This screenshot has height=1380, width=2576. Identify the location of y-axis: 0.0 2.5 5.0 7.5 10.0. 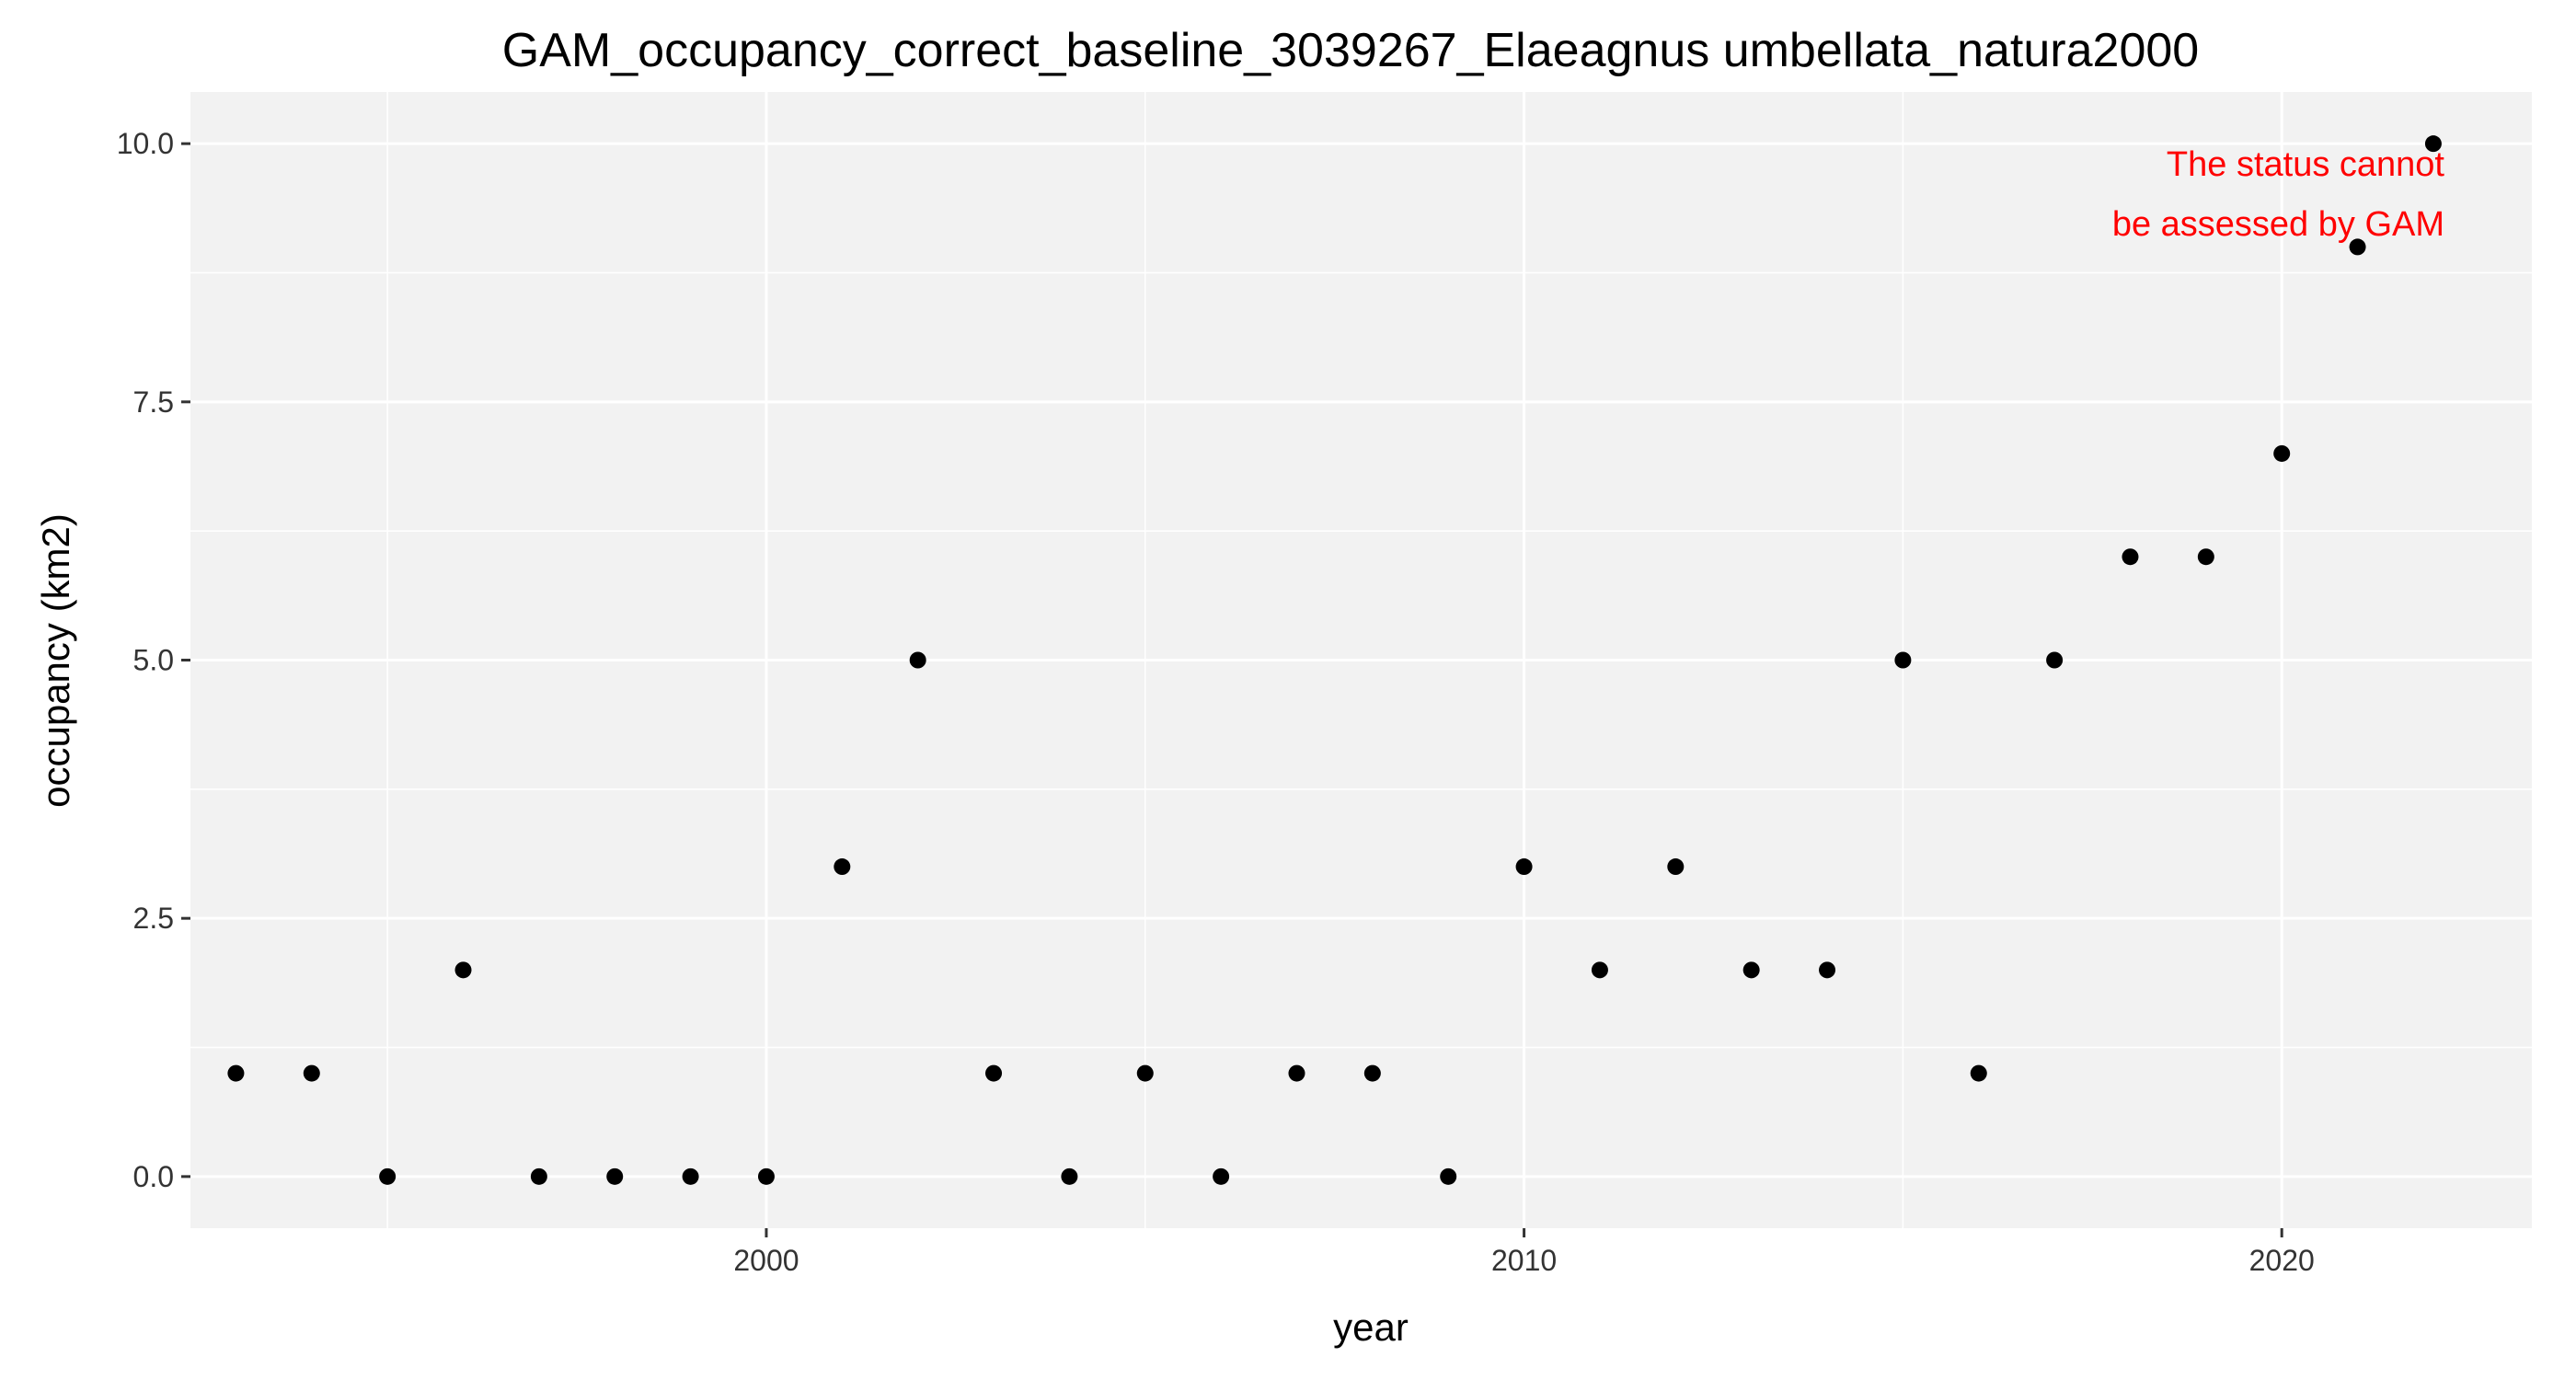
(153, 660).